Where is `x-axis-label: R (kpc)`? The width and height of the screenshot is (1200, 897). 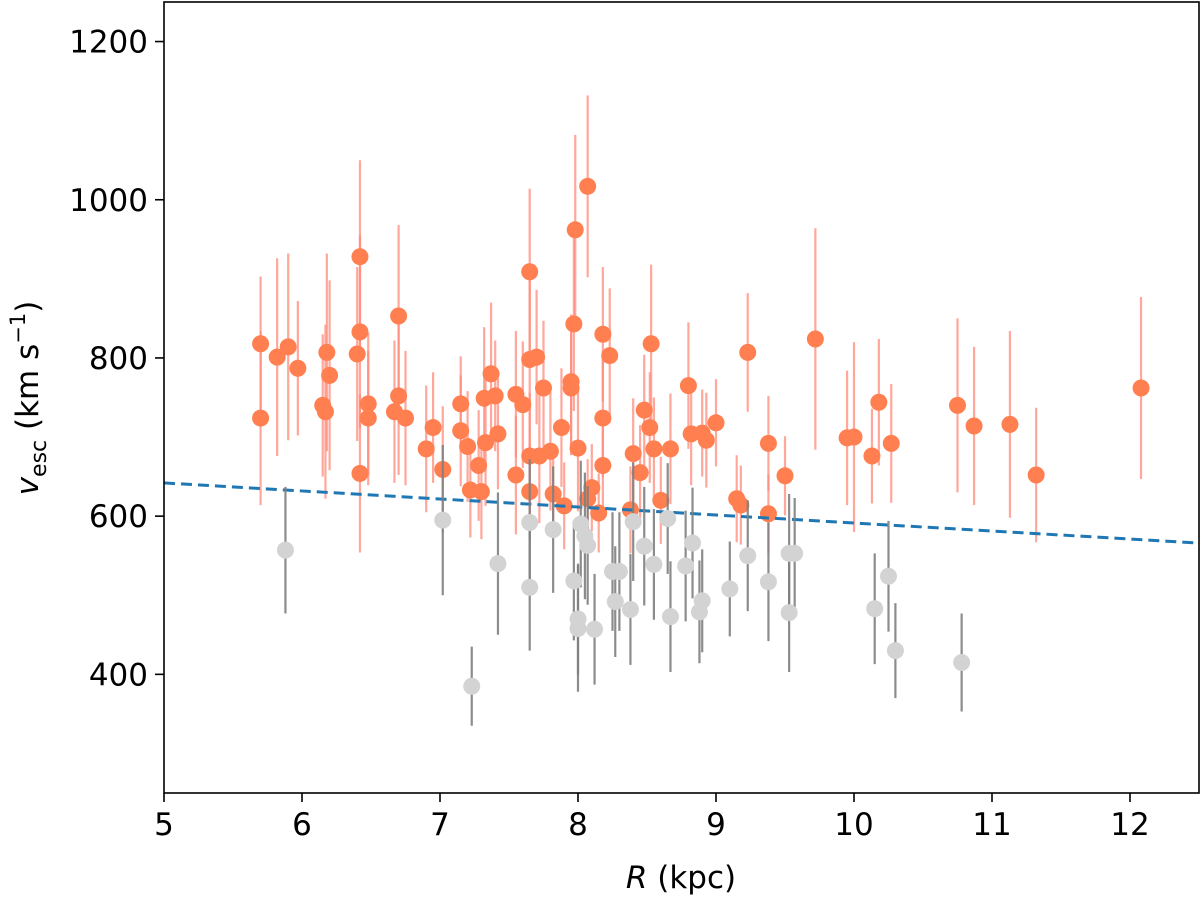
x-axis-label: R (kpc) is located at coordinates (681, 878).